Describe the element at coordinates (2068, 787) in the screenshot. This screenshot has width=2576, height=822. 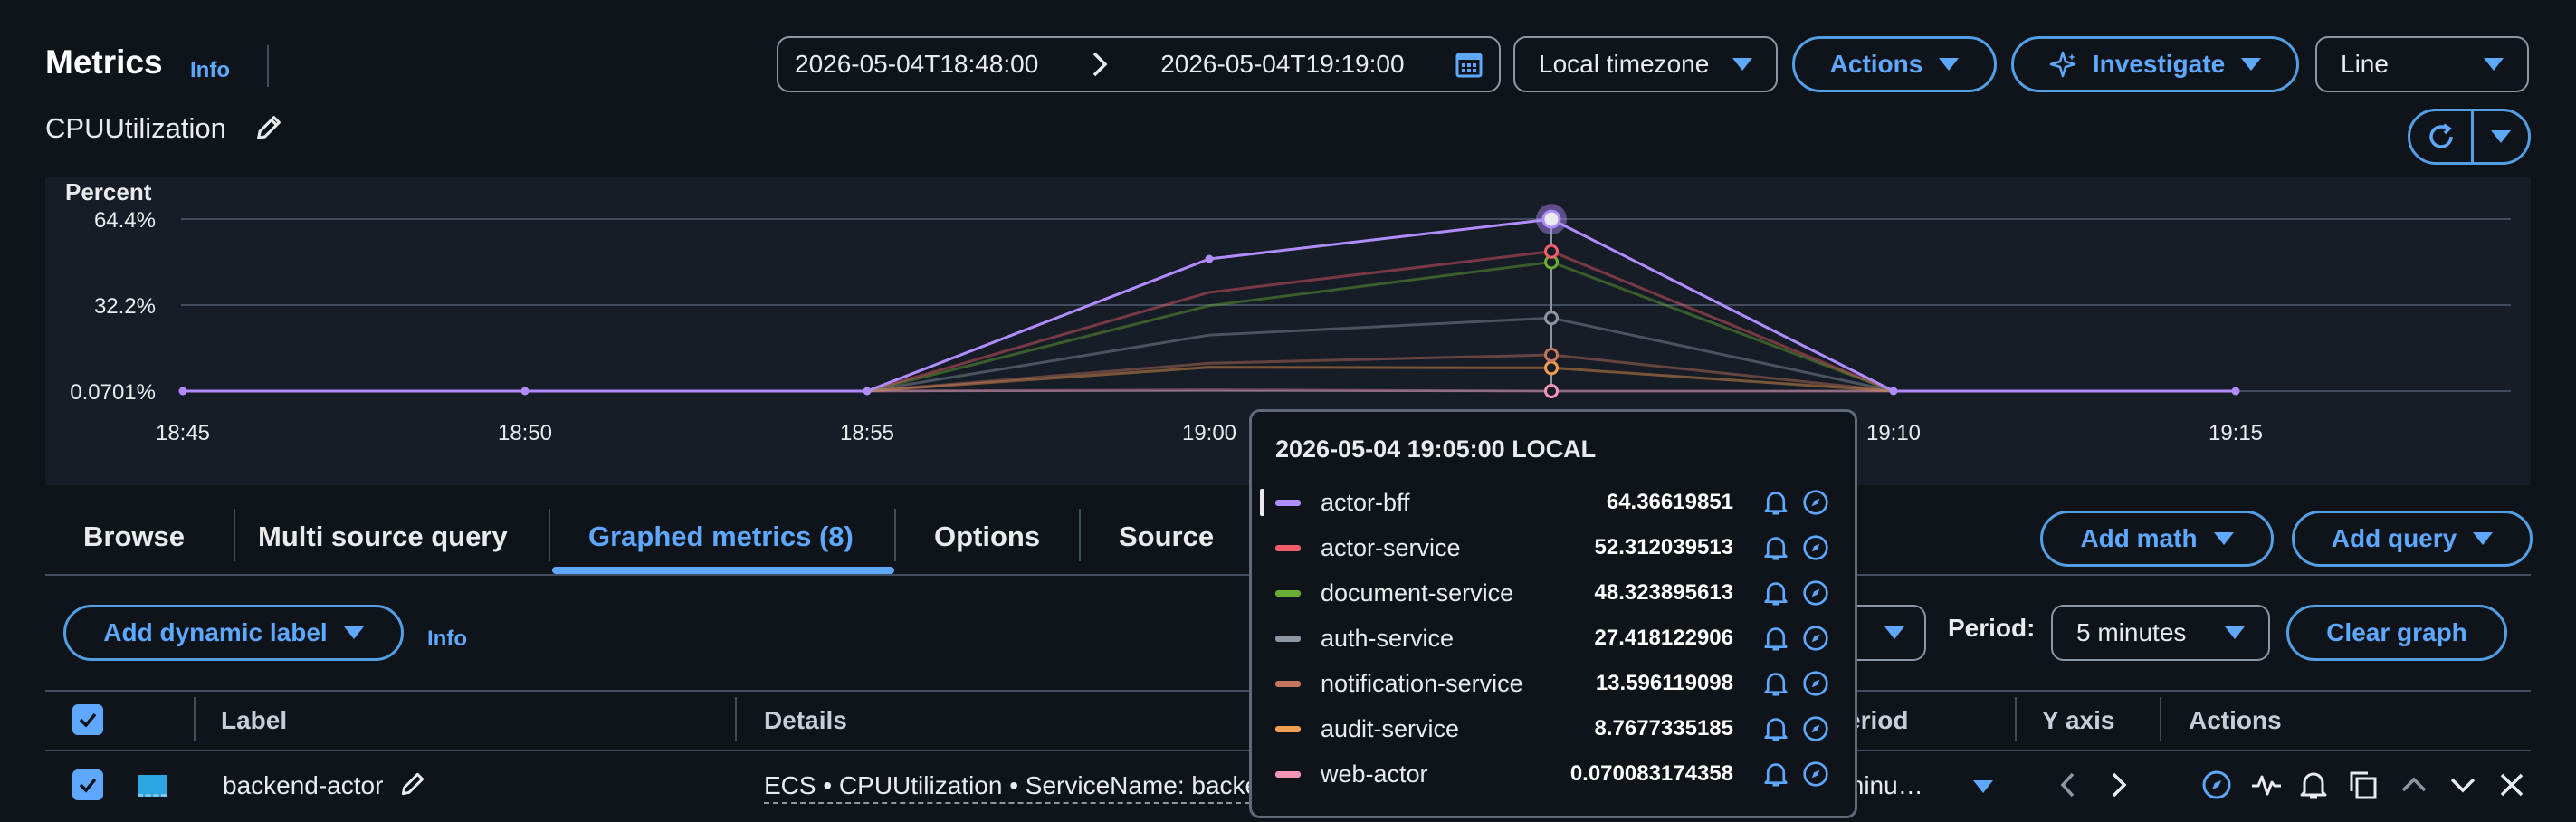
I see `chevron-left-icon` at that location.